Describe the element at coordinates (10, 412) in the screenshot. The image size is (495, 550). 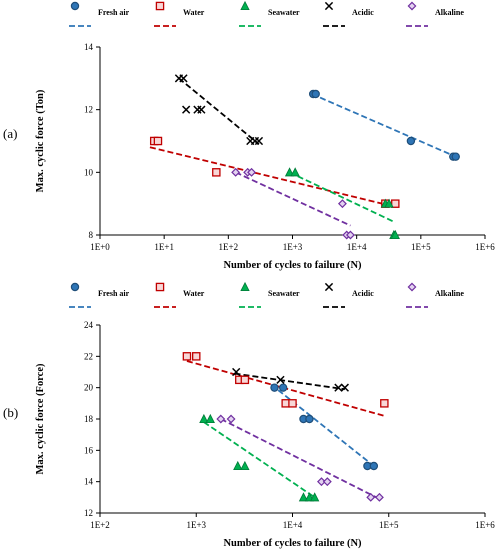
I see `panel-label: (b)` at that location.